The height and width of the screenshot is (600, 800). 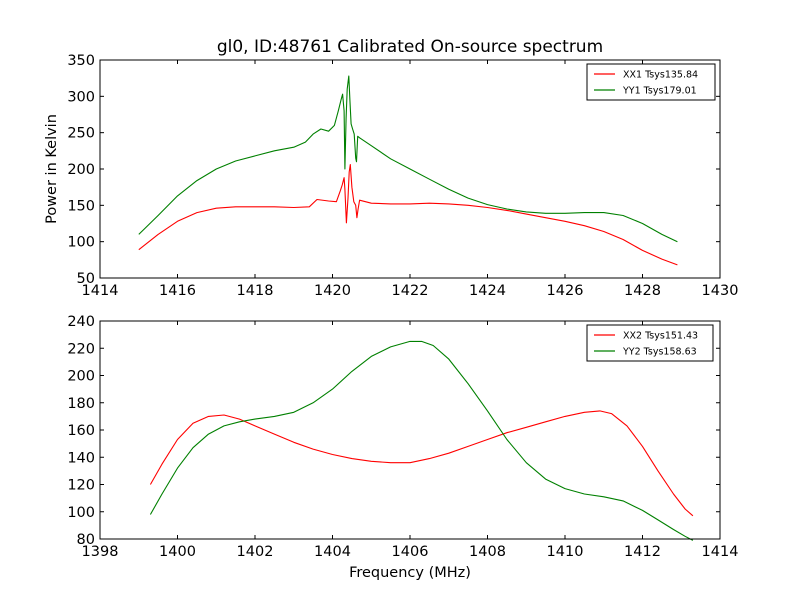 What do you see at coordinates (81, 206) in the screenshot?
I see `y-tick-label: 150` at bounding box center [81, 206].